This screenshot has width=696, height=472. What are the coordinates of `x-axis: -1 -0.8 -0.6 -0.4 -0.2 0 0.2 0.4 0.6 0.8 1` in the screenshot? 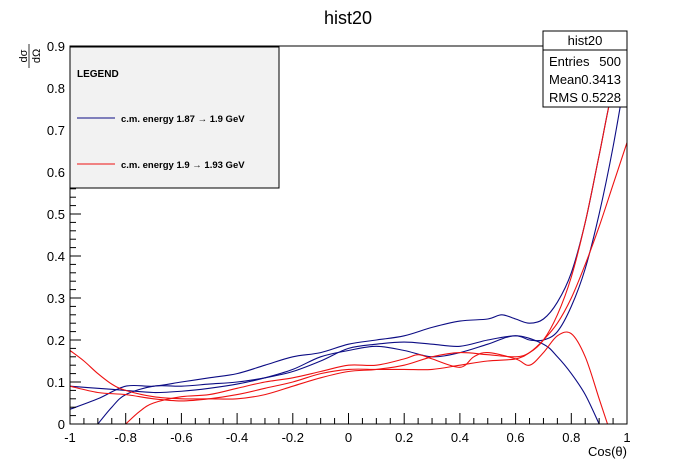 It's located at (347, 429).